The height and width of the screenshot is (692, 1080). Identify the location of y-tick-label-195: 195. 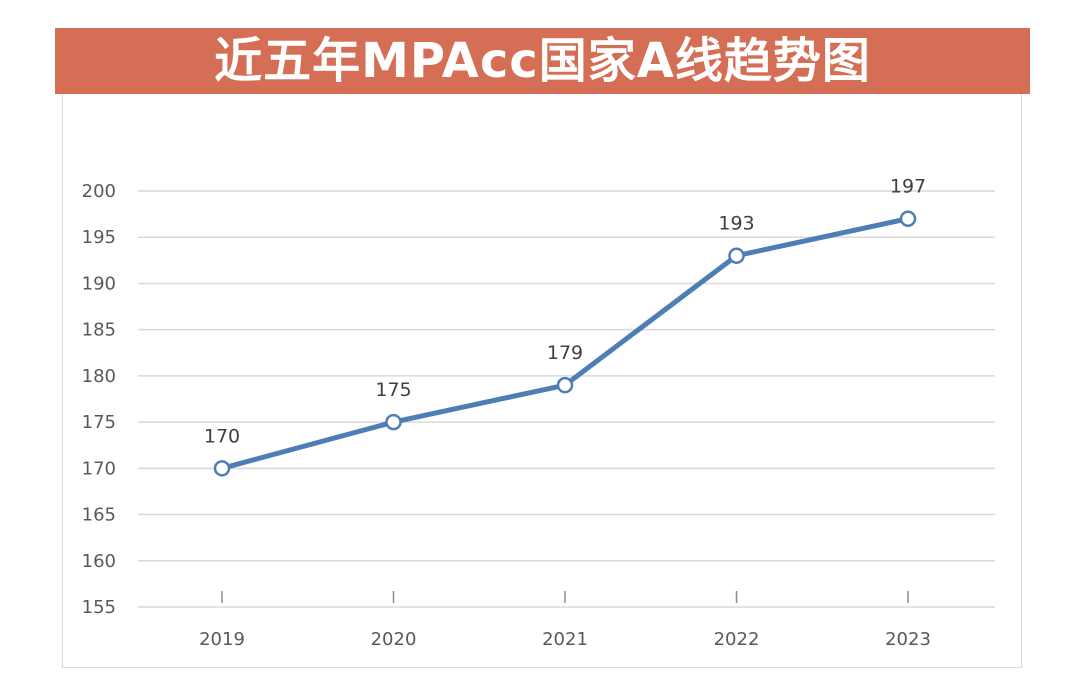
(99, 237).